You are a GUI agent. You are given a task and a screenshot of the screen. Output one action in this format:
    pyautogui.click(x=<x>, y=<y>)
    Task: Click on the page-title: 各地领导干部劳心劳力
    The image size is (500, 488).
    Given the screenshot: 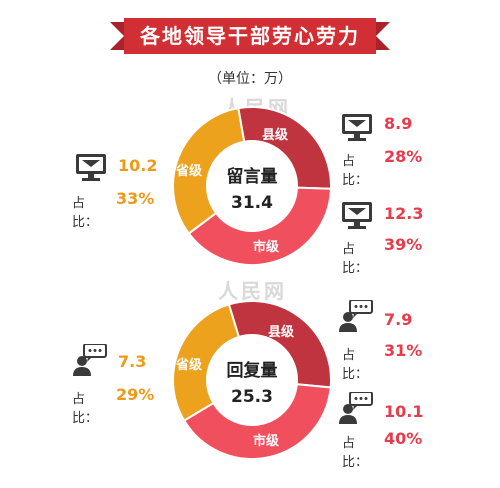 What is the action you would take?
    pyautogui.click(x=250, y=36)
    